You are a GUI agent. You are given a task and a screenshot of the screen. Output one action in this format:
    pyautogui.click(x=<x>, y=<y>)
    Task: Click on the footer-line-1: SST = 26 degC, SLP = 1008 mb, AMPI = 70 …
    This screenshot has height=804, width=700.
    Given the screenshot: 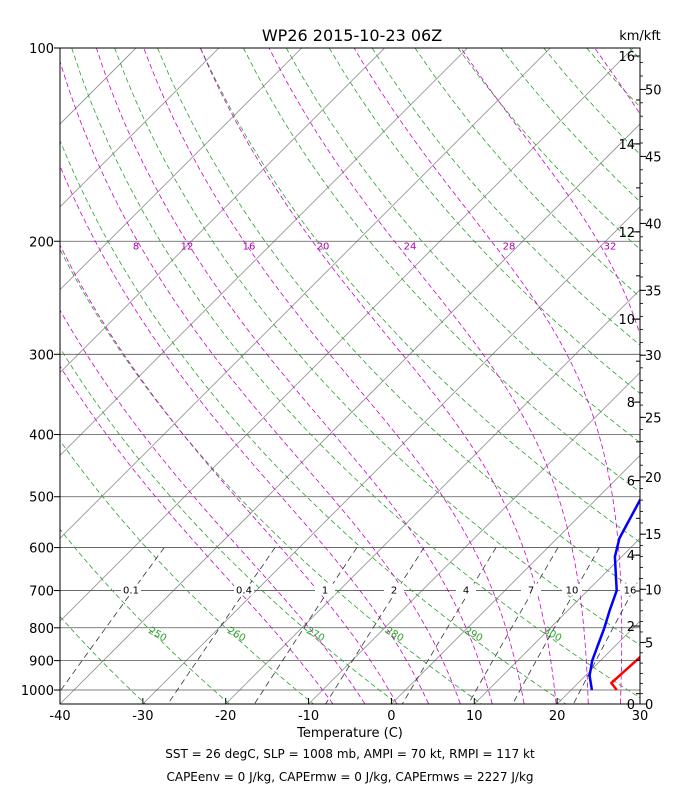 What is the action you would take?
    pyautogui.click(x=350, y=754)
    